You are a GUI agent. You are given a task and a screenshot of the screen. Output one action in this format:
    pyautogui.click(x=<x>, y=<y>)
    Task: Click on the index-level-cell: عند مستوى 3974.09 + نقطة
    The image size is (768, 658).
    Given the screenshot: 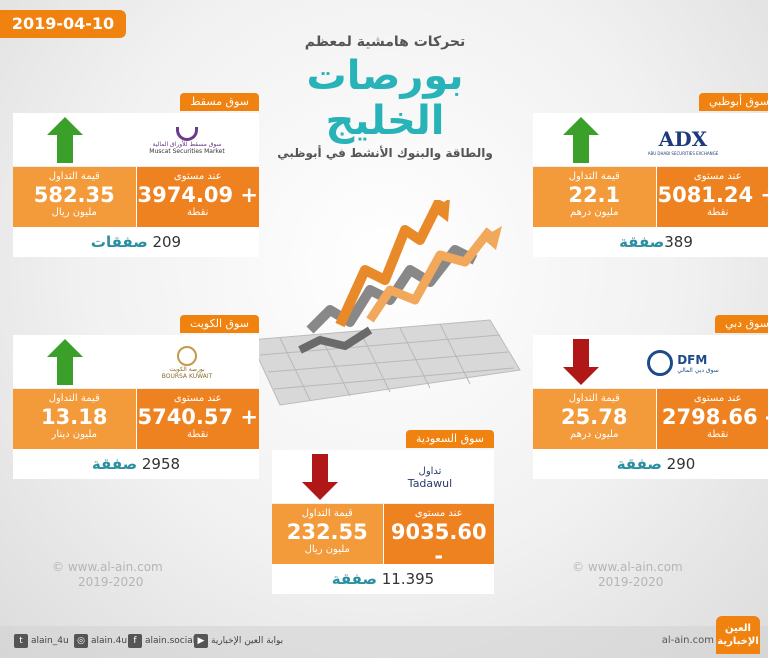 What is the action you would take?
    pyautogui.click(x=197, y=197)
    